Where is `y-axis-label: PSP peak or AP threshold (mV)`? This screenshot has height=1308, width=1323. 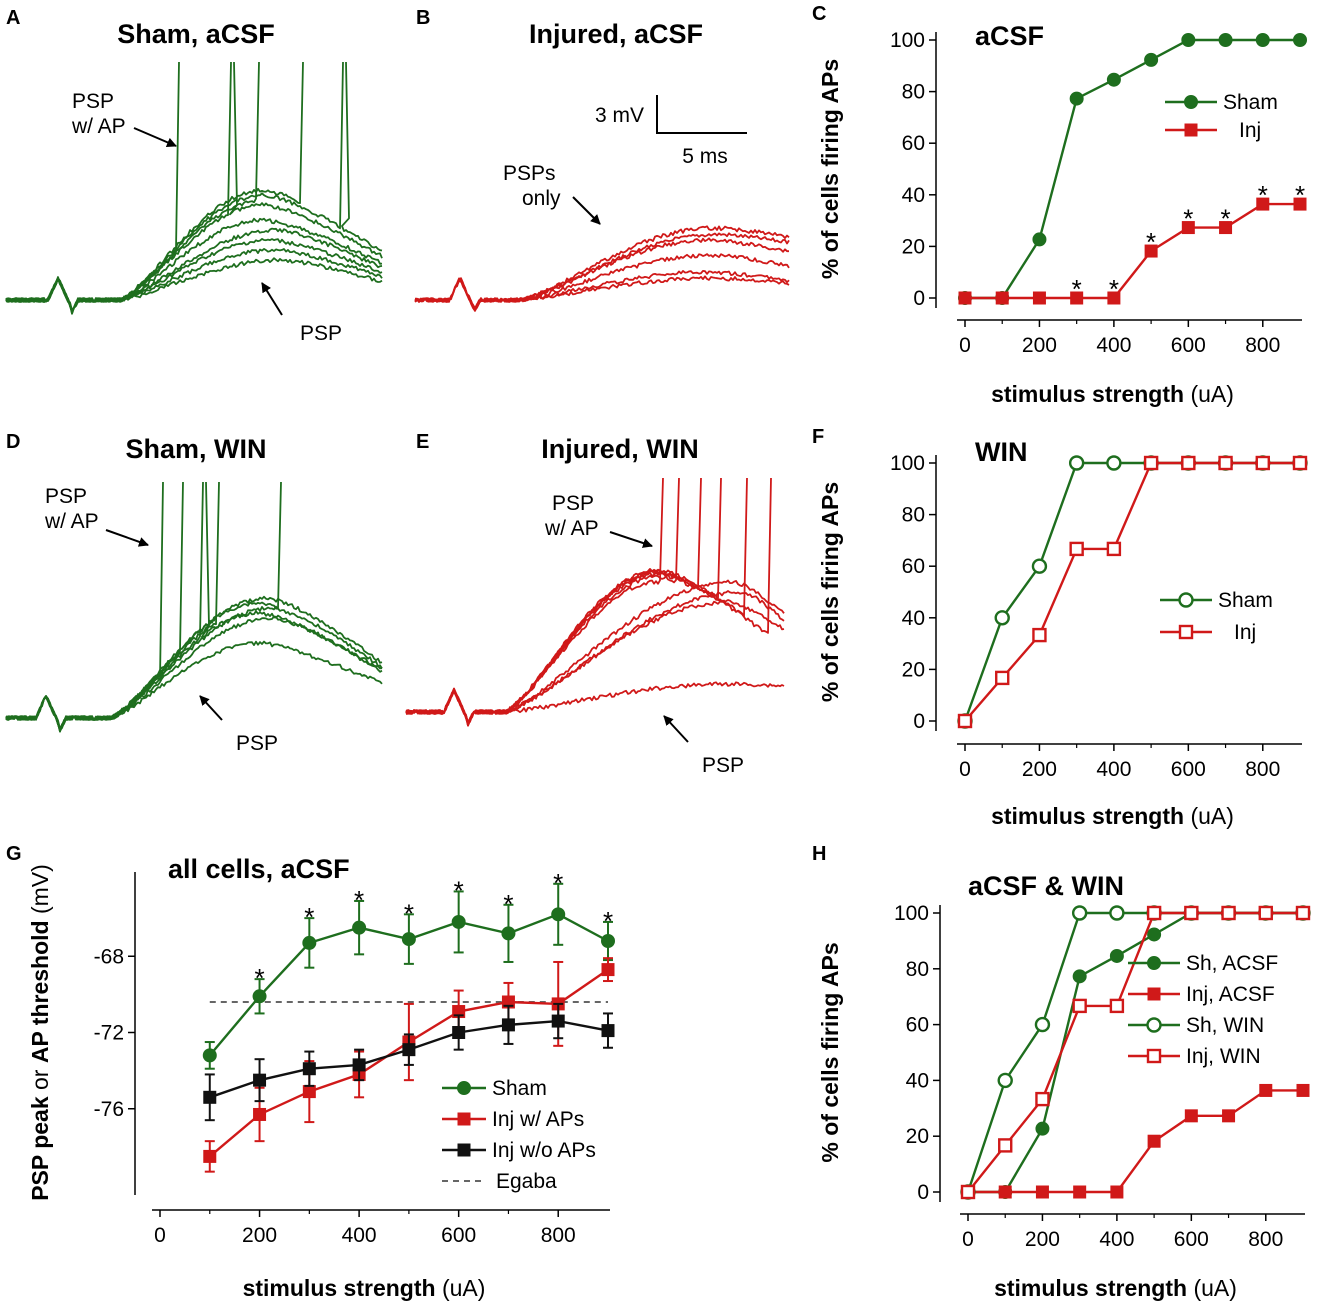
y-axis-label: PSP peak or AP threshold (mV) is located at coordinates (40, 1032).